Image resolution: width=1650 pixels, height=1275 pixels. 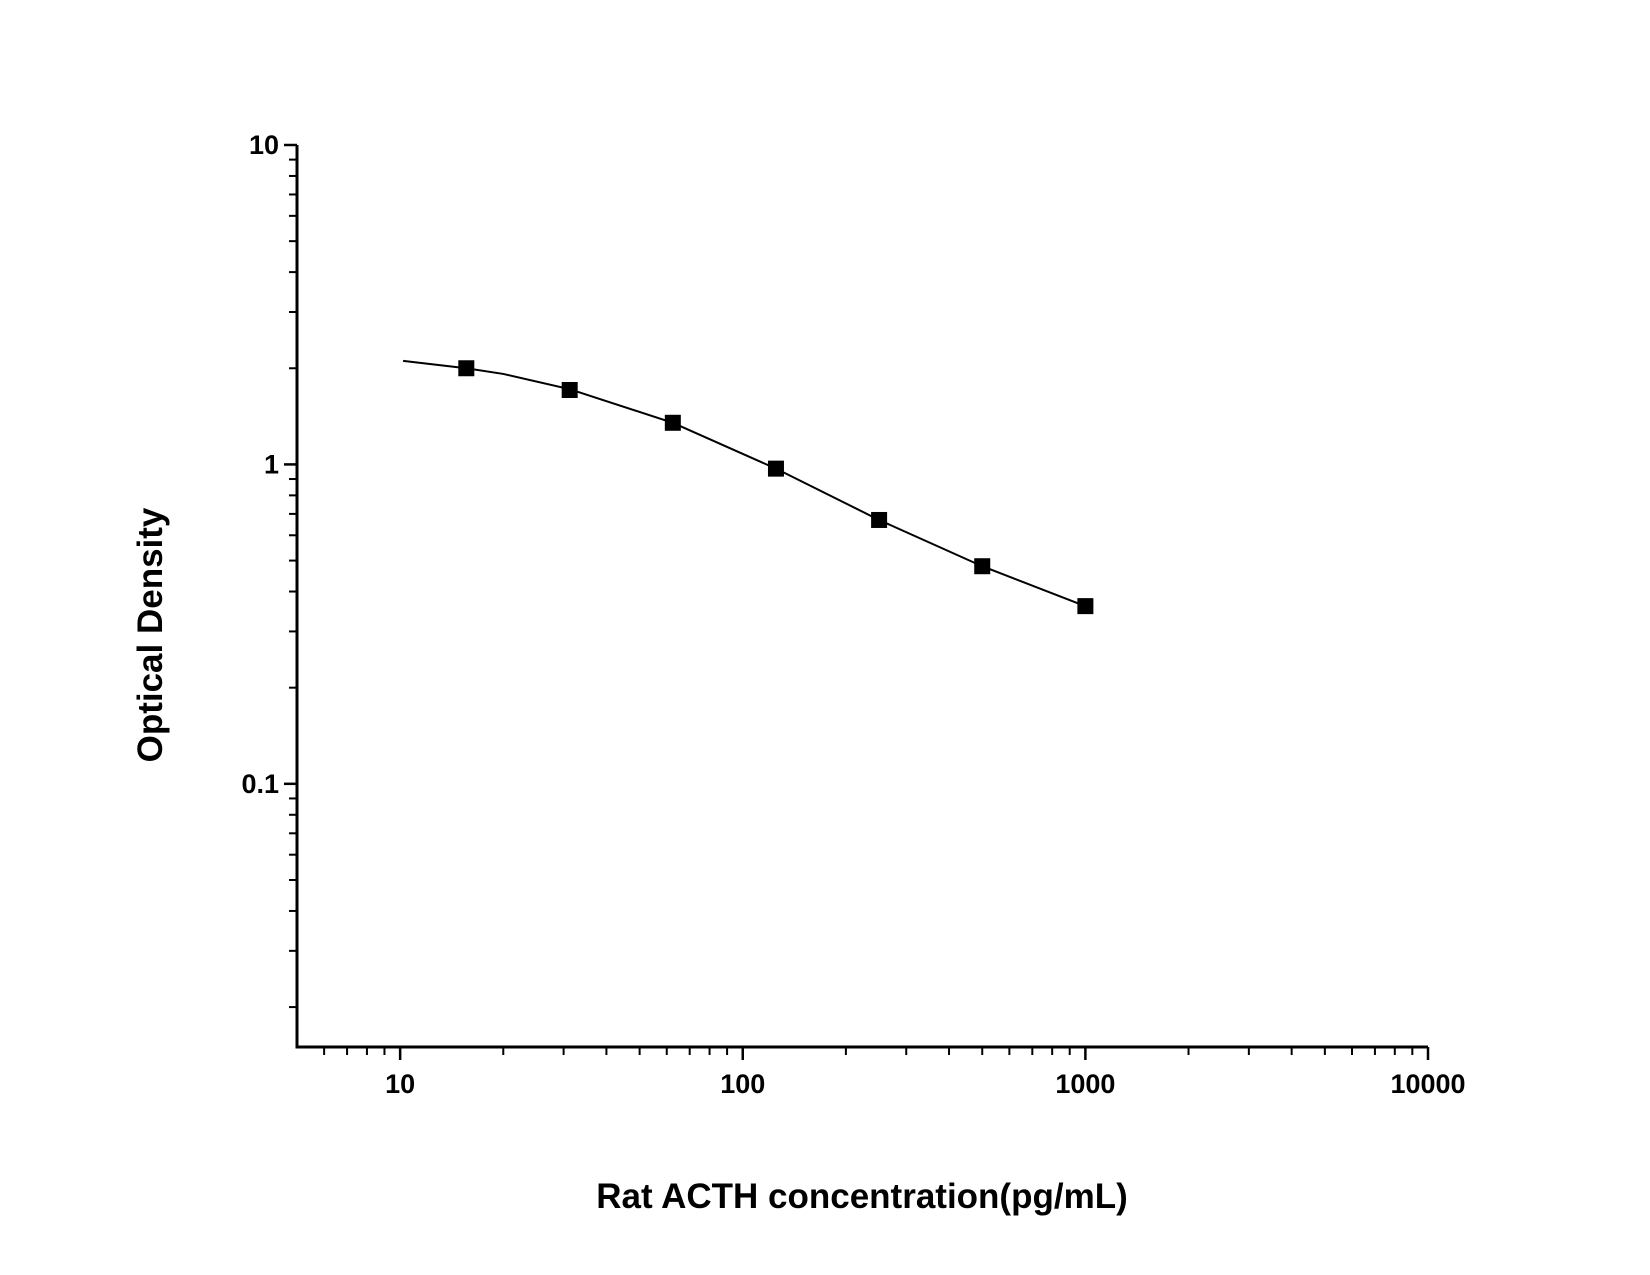 What do you see at coordinates (1427, 1084) in the screenshot?
I see `x-tick-label: 10000` at bounding box center [1427, 1084].